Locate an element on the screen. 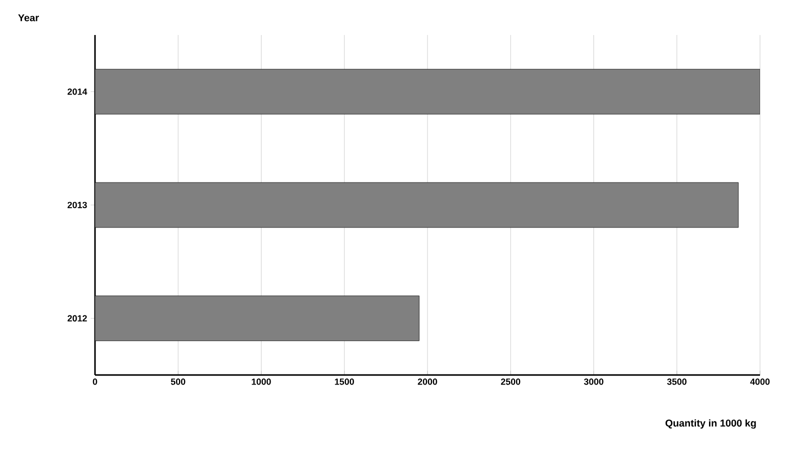  y-tick-label: 2012 is located at coordinates (77, 318).